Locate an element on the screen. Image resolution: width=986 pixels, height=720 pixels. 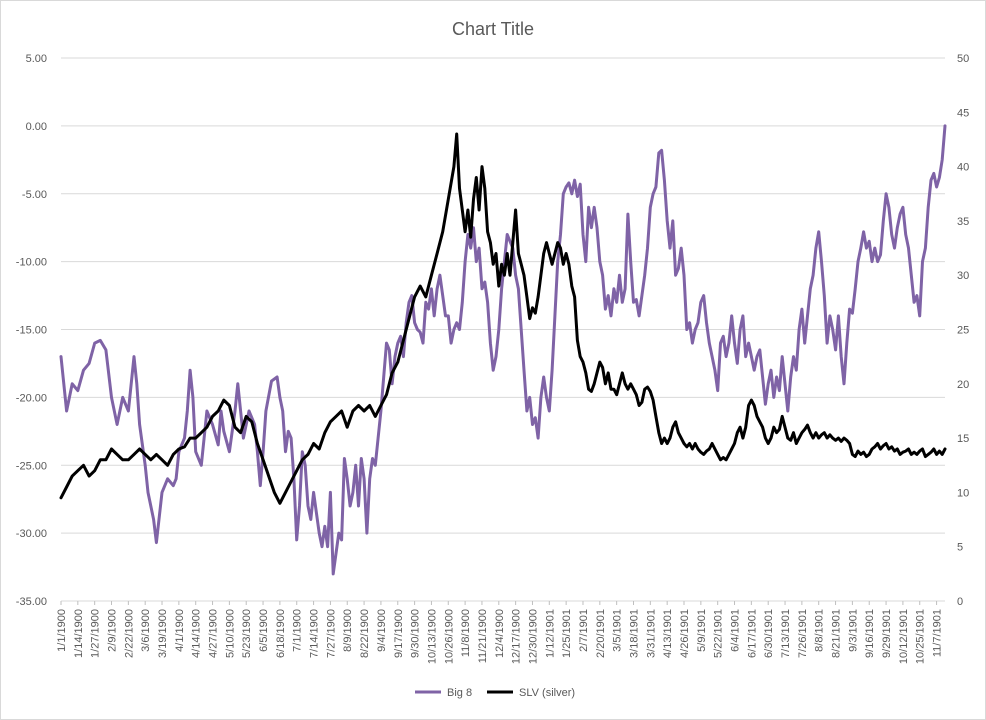
x-tick-label: 4/26/1901 is located at coordinates (685, 633).